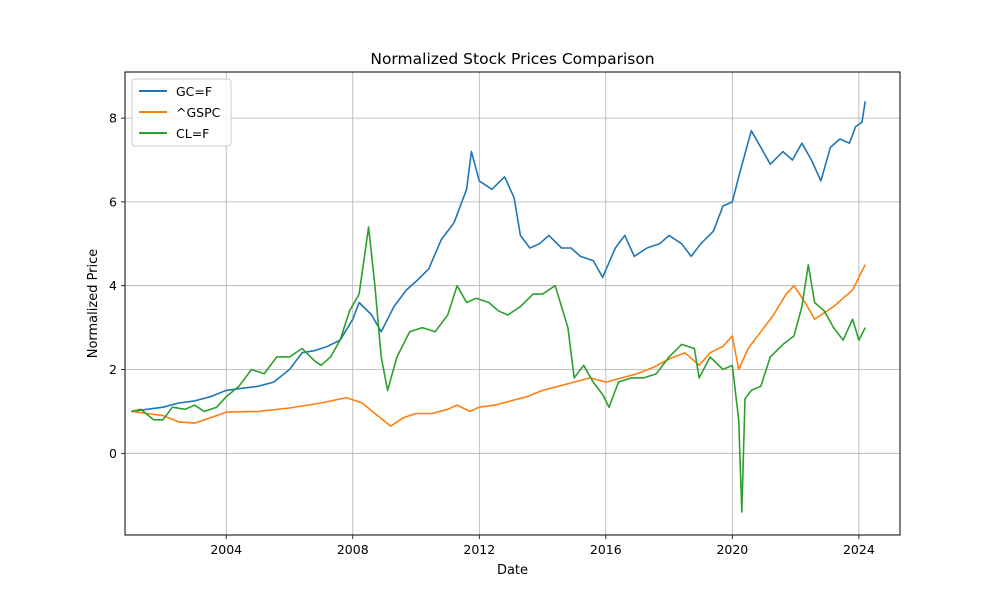 The image size is (1000, 600). I want to click on legend-label-gc: GC=F, so click(194, 91).